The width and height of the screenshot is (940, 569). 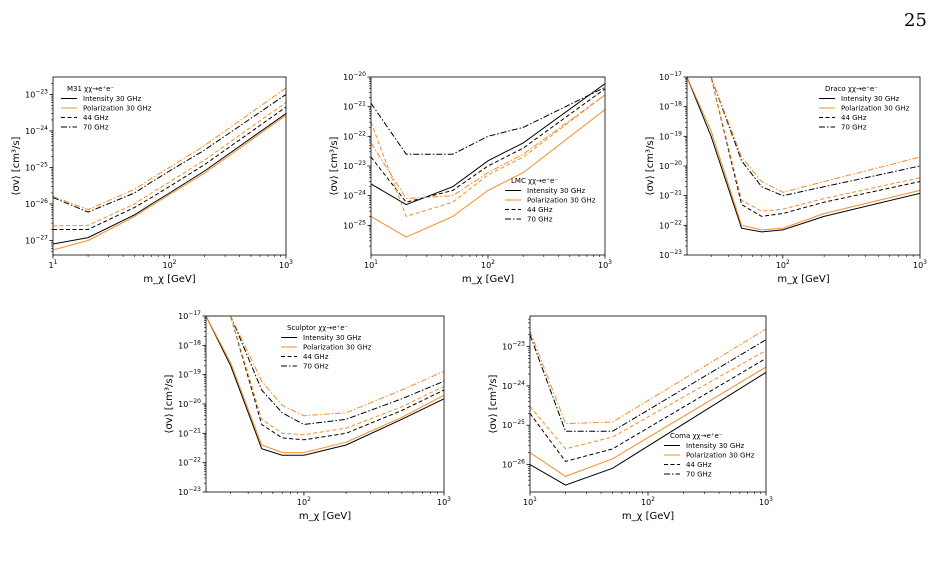 What do you see at coordinates (530, 501) in the screenshot?
I see `x-tick-label: 10¹` at bounding box center [530, 501].